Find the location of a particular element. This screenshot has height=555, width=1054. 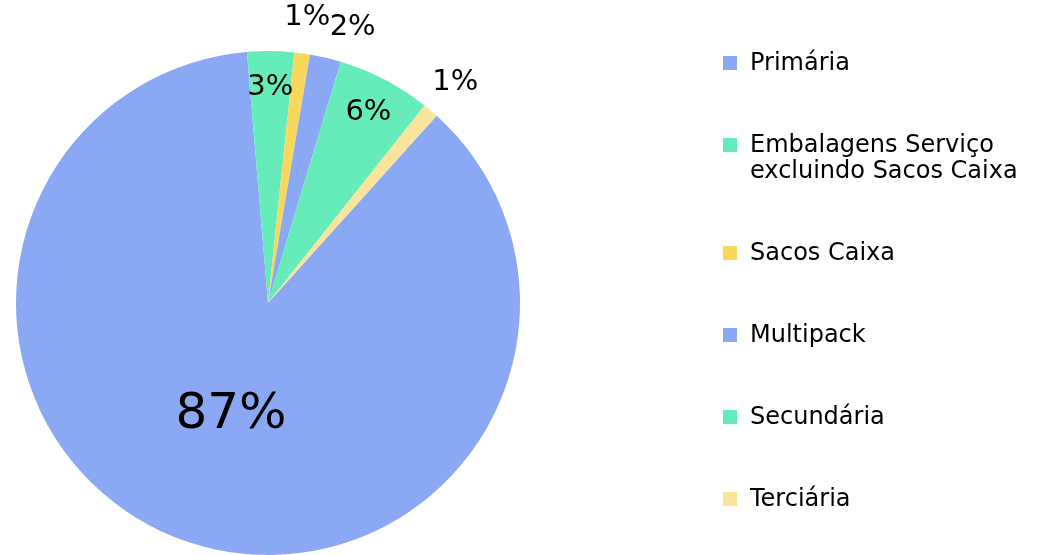

data-label: 6% is located at coordinates (368, 109).